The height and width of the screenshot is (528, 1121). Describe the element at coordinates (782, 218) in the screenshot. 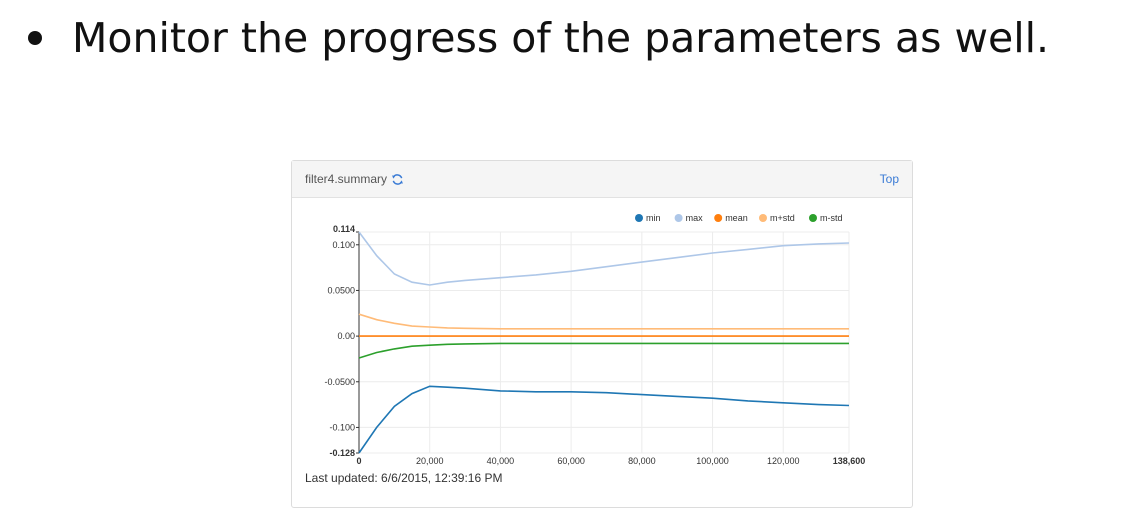

I see `legend-label: m+std` at that location.